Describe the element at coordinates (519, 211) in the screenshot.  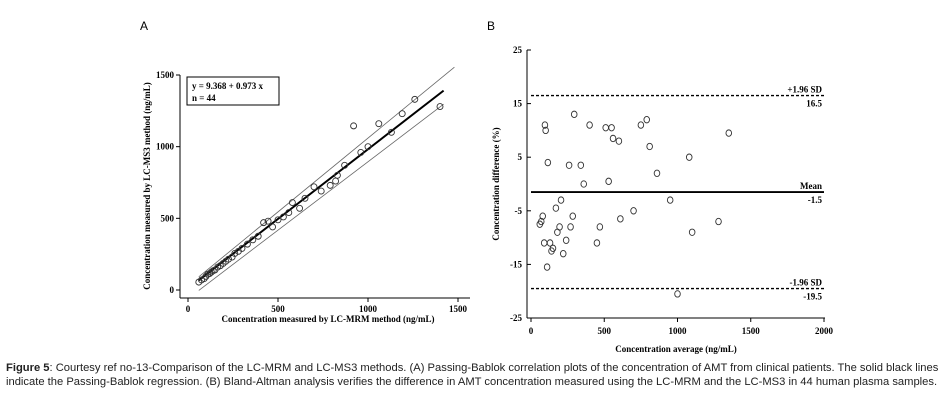
I see `panel-b-y-tick-label: -5` at that location.